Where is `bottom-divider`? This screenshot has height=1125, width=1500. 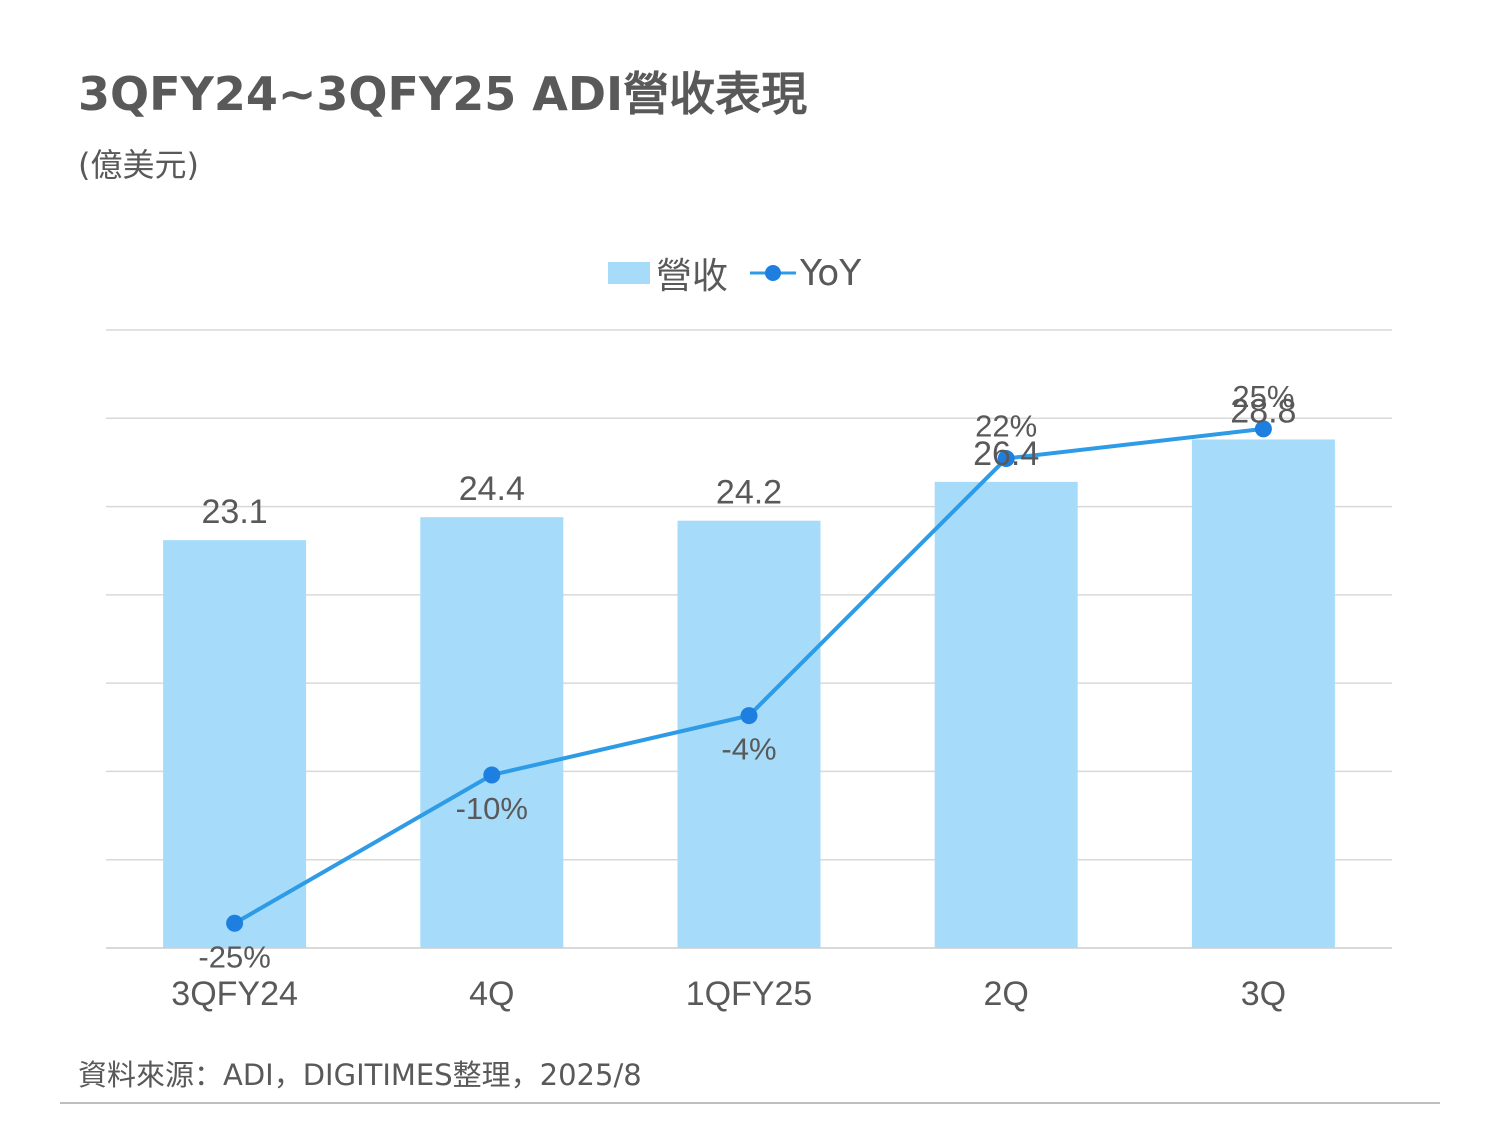 bottom-divider is located at coordinates (750, 1103).